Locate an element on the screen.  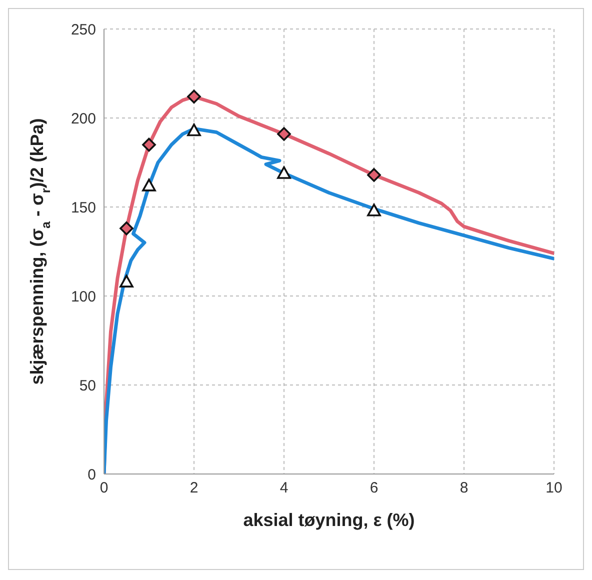
x-tick-label: 4 is located at coordinates (284, 488).